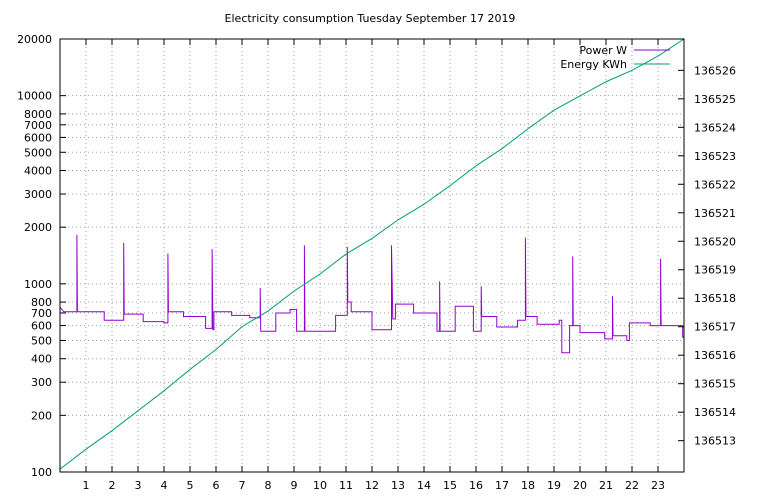  I want to click on x-tick-label: 1, so click(86, 485).